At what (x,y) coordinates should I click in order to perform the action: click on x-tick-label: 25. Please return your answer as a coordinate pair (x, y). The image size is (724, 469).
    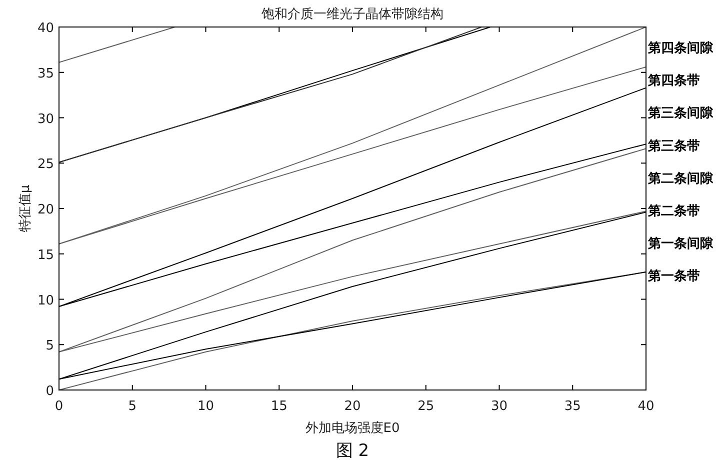
    Looking at the image, I should click on (426, 406).